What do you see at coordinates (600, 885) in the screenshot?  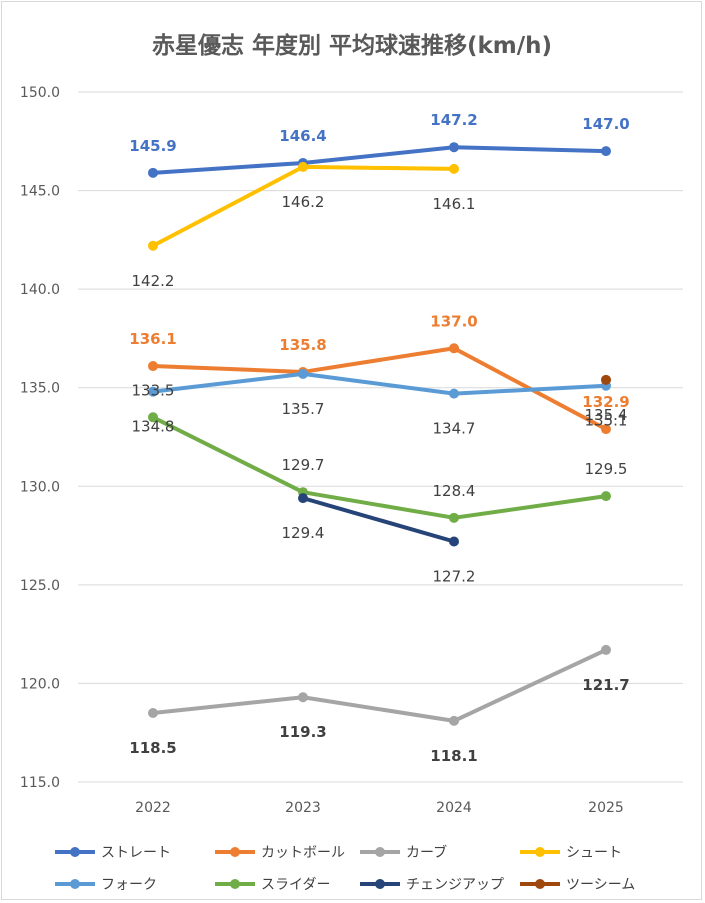 I see `legend-label: ツーシーム` at bounding box center [600, 885].